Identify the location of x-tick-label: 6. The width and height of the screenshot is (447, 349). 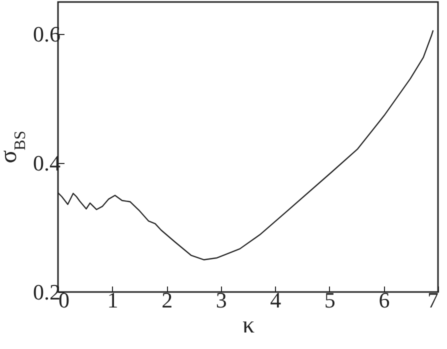
(384, 300).